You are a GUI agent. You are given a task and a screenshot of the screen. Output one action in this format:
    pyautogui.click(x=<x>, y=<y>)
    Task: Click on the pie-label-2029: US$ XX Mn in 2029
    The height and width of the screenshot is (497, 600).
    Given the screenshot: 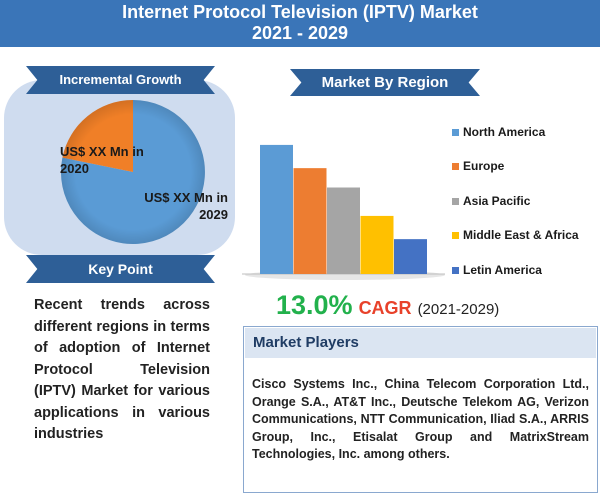 What is the action you would take?
    pyautogui.click(x=186, y=206)
    